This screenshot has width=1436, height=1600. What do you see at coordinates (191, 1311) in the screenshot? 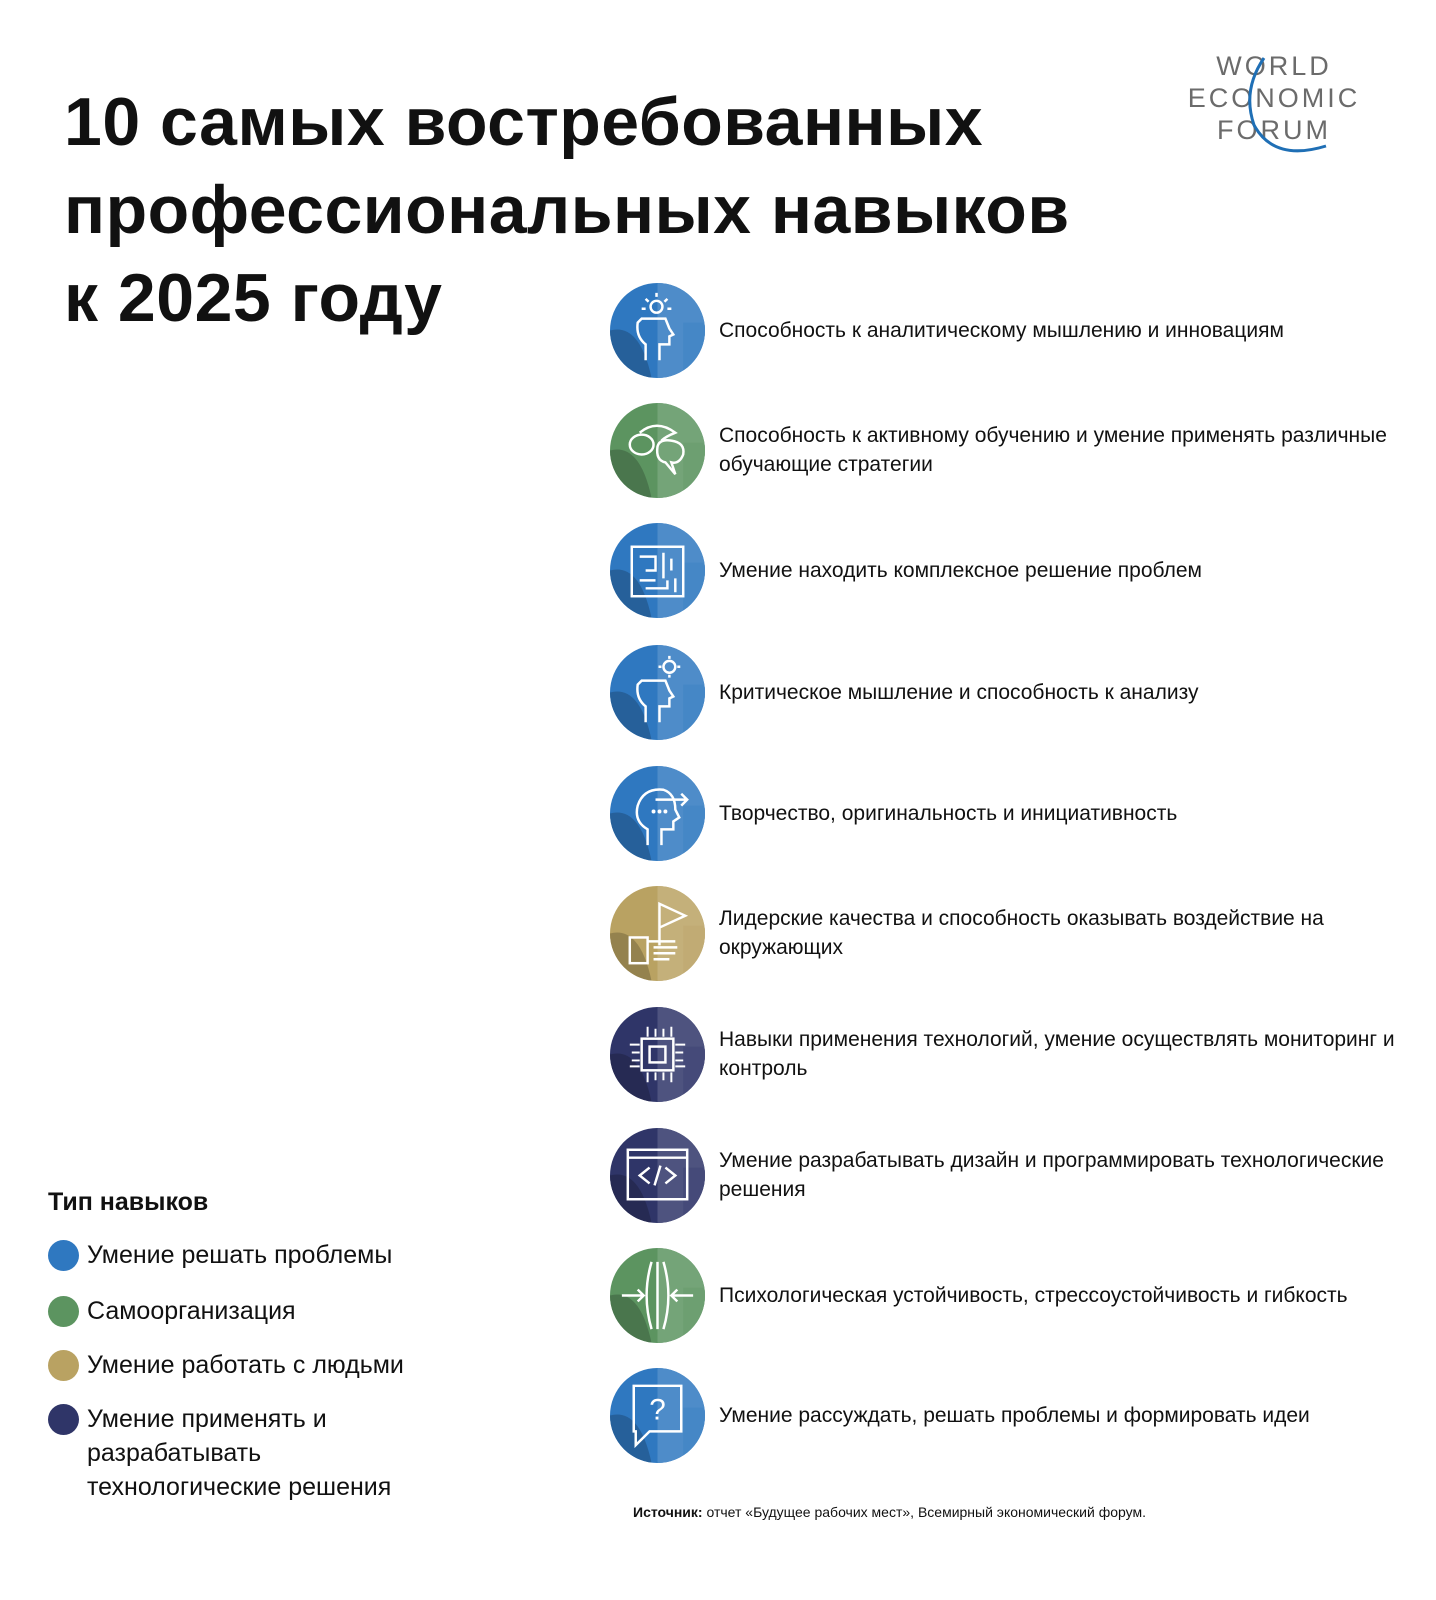
I see `legend-label: Самоорганизация` at bounding box center [191, 1311].